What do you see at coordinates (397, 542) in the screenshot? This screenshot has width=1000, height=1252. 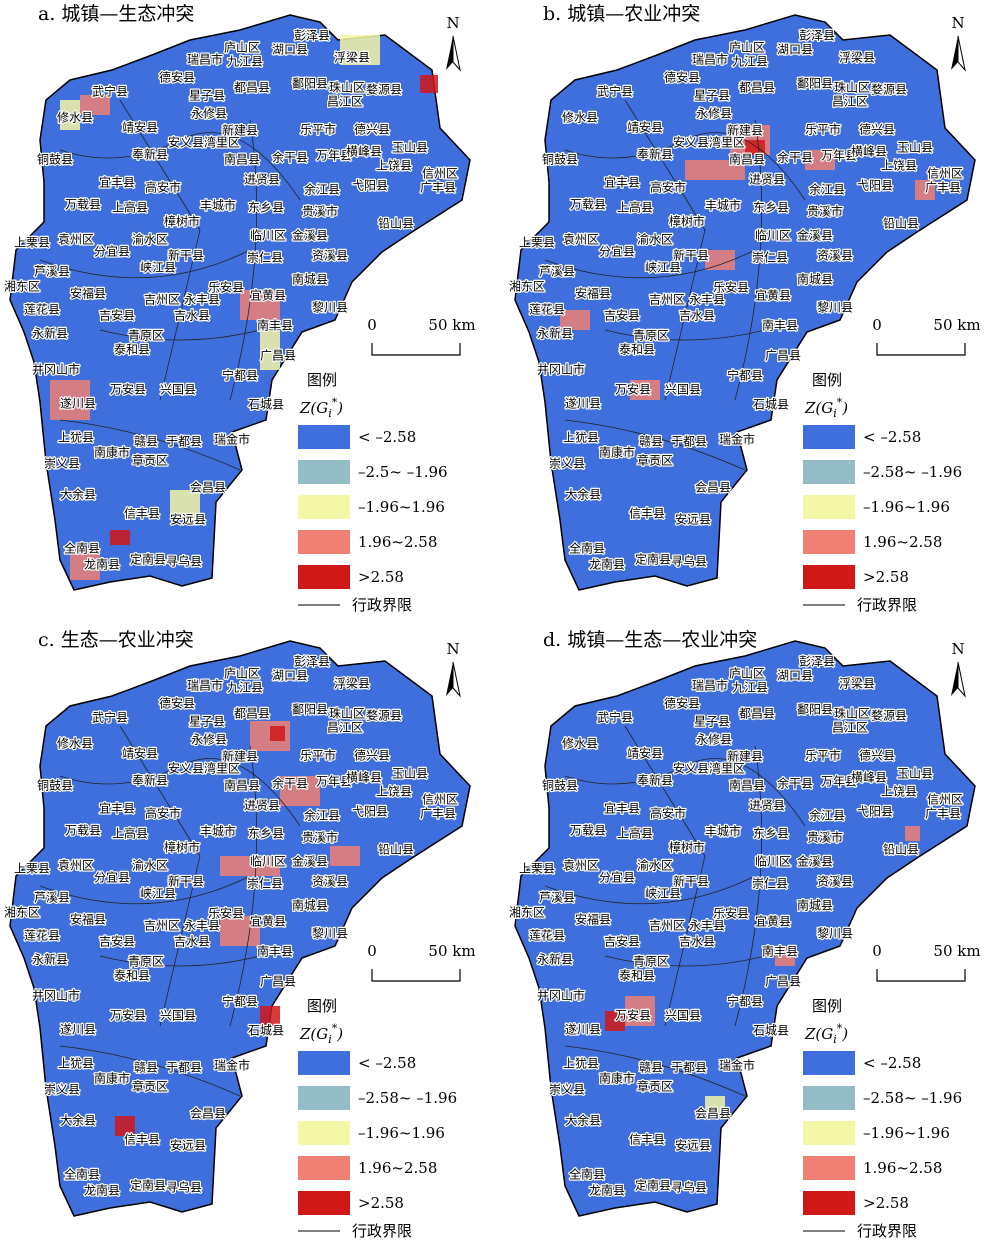 I see `legend-label: 1.96~2.58` at bounding box center [397, 542].